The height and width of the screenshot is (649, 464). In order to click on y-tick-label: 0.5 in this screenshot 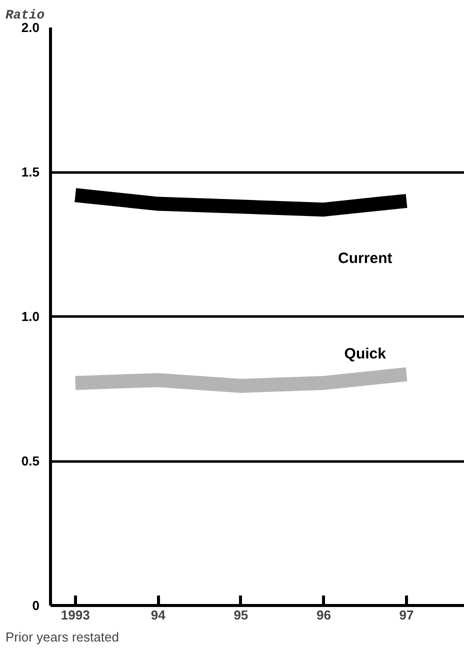, I will do `click(30, 461)`.